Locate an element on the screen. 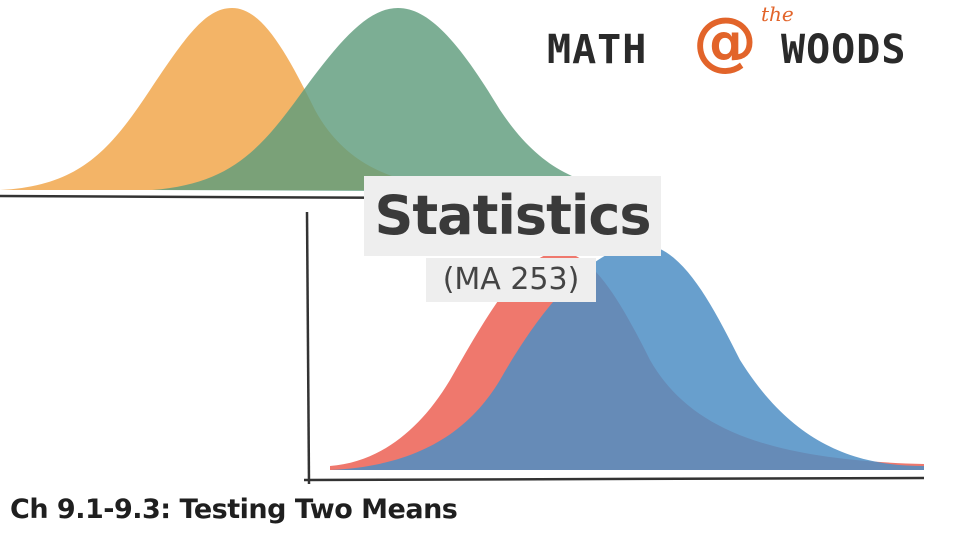 This screenshot has width=960, height=540. subtitle-box: (MA 253) is located at coordinates (511, 280).